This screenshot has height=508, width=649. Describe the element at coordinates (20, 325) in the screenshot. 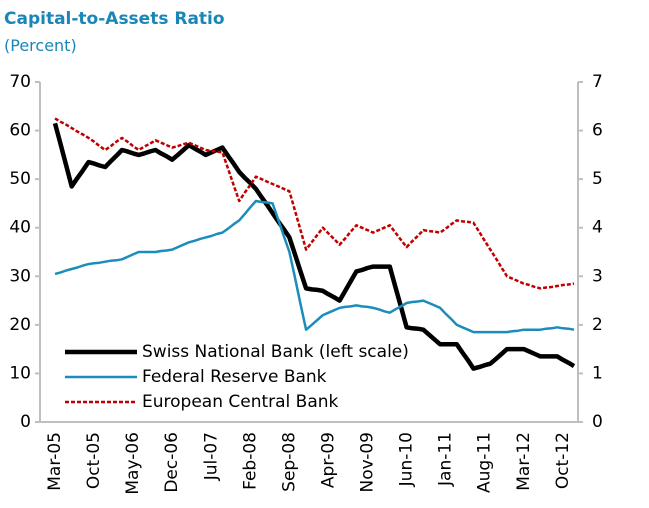

I see `y-tick-label: 20` at that location.